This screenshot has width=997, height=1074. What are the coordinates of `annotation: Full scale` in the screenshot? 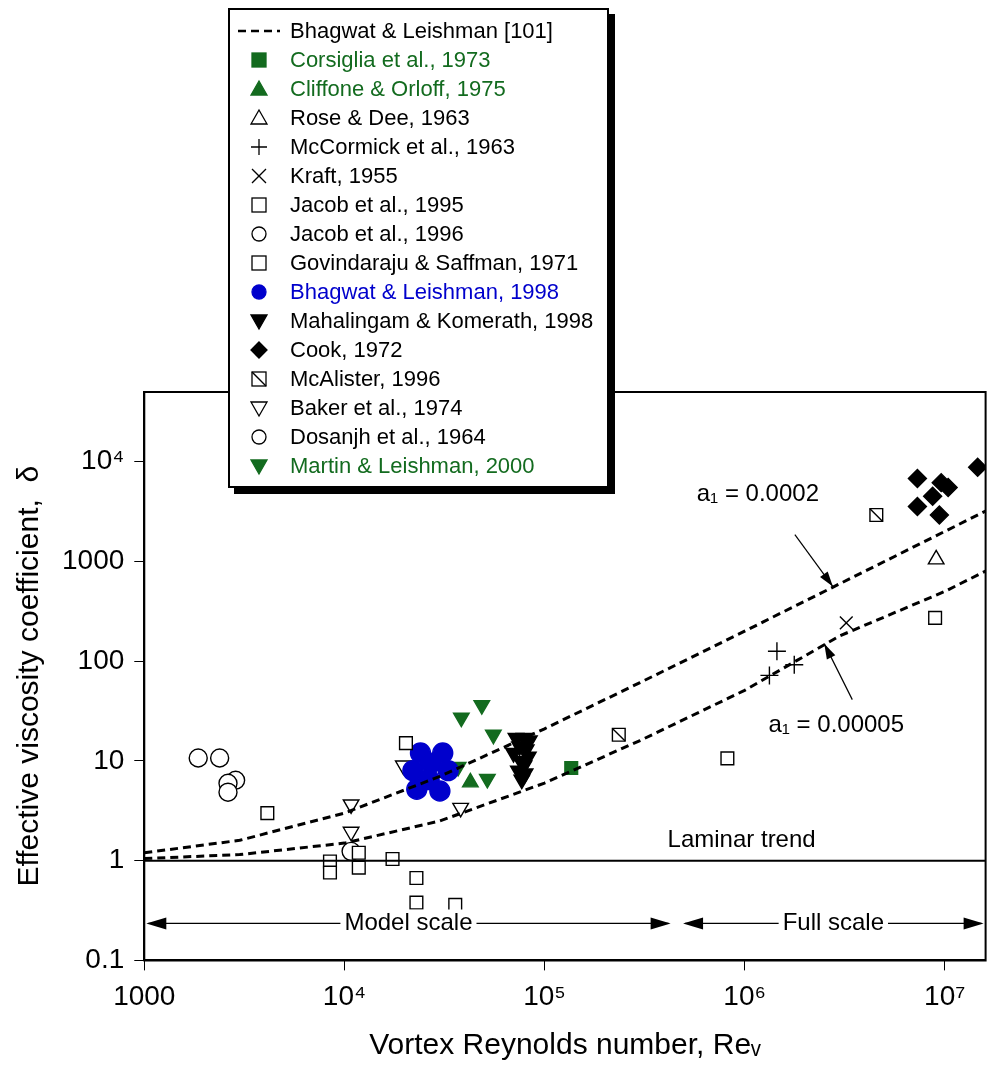 It's located at (833, 922).